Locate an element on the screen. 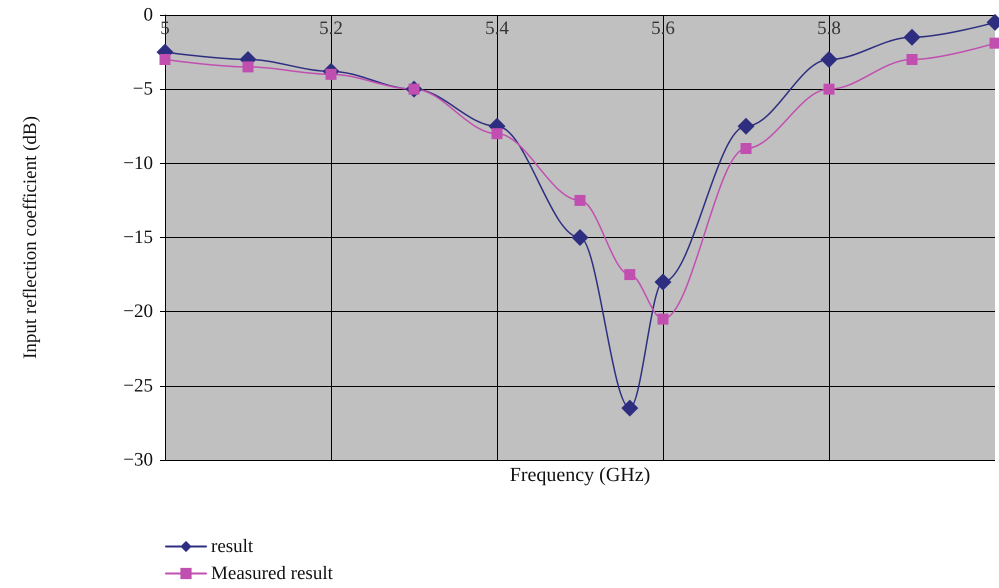 This screenshot has width=999, height=588. y-tick-label: −30 is located at coordinates (138, 460).